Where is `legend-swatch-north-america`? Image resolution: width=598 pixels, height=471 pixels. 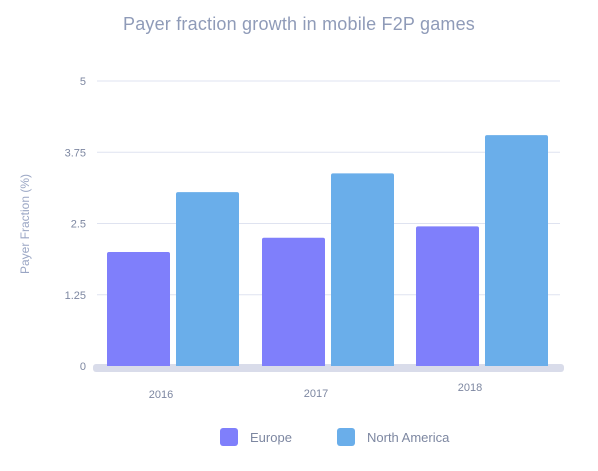 legend-swatch-north-america is located at coordinates (346, 437).